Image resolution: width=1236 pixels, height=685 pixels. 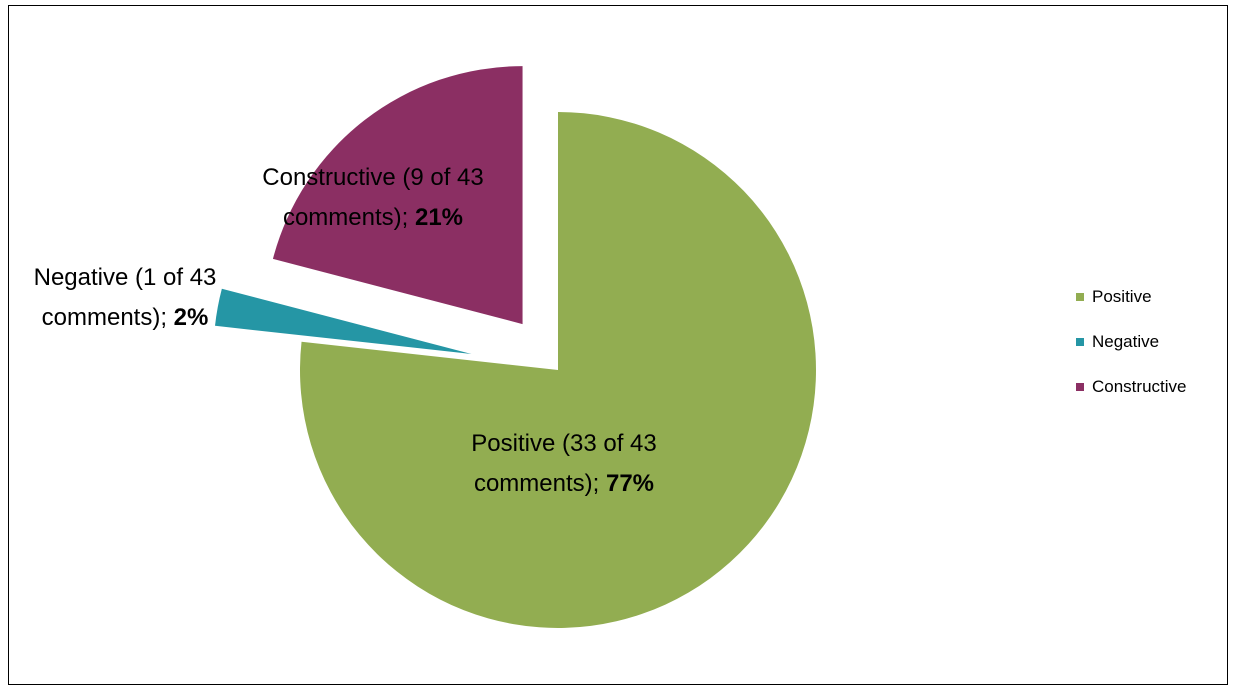 What do you see at coordinates (564, 443) in the screenshot?
I see `label-positive-line1: Positive (33 of 43` at bounding box center [564, 443].